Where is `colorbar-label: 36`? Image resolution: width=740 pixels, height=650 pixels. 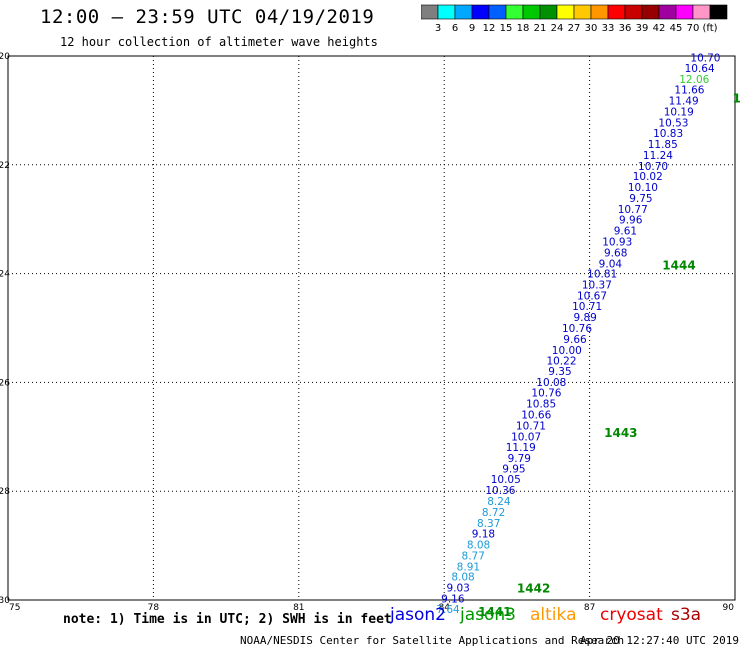
colorbar-label: 36 is located at coordinates (625, 28).